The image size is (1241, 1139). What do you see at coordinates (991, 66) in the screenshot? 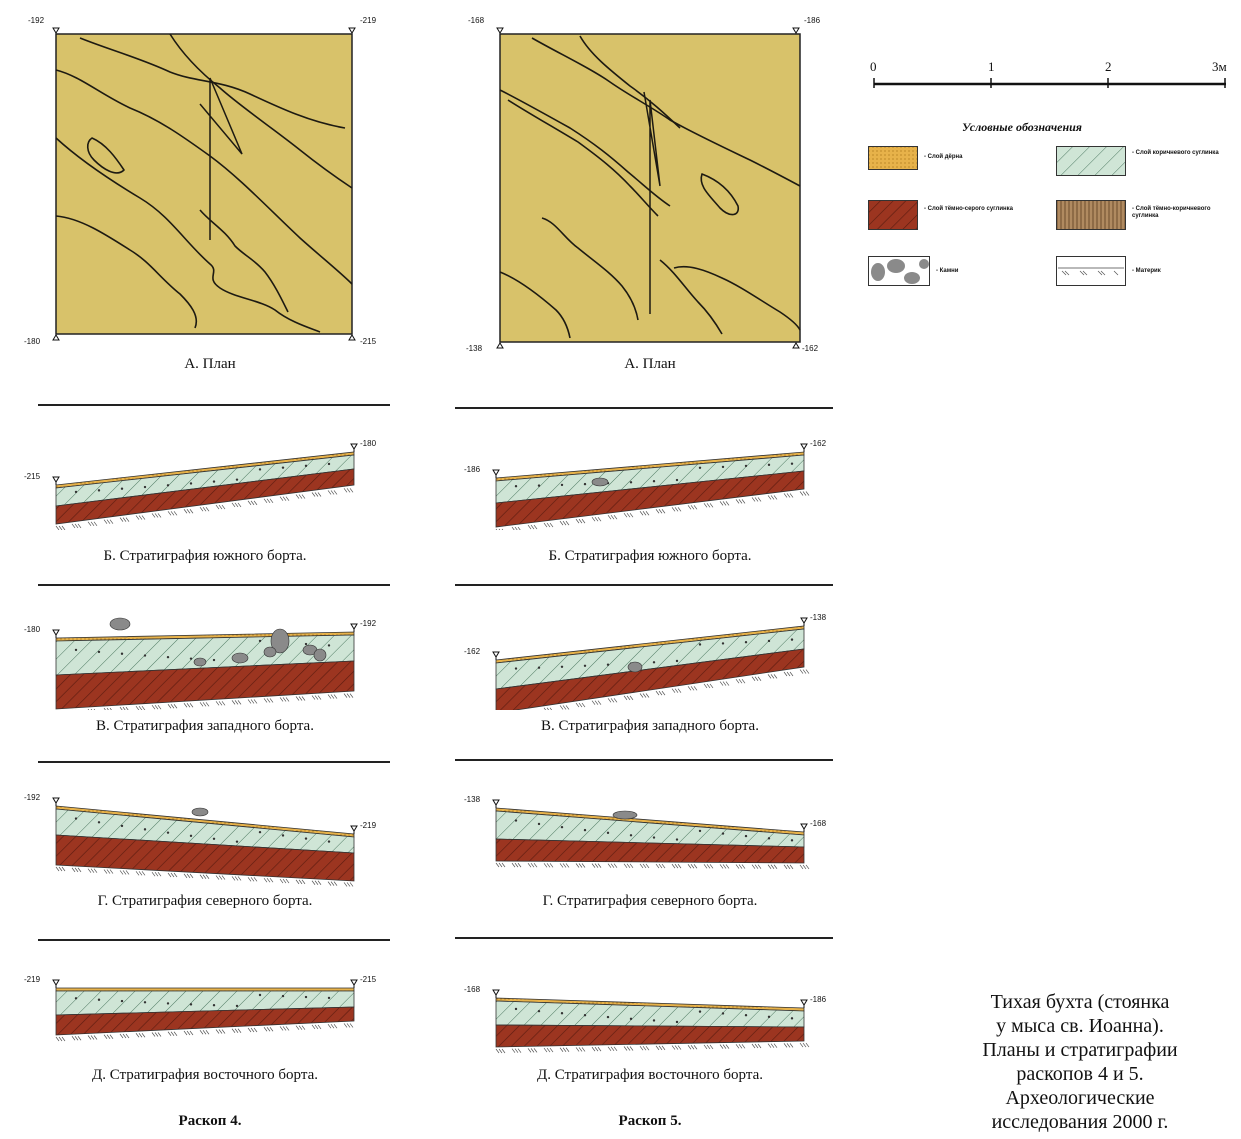
I see `scale-tick-label: 1` at bounding box center [991, 66].